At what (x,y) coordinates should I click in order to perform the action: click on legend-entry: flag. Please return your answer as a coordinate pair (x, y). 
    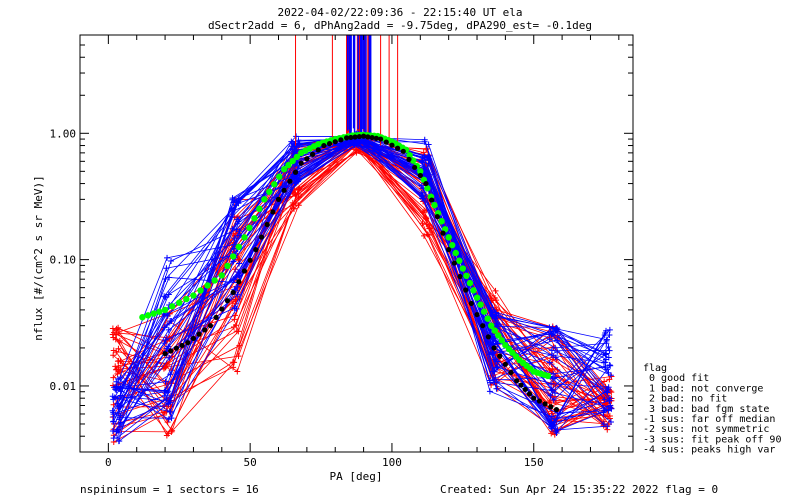
    Looking at the image, I should click on (655, 368).